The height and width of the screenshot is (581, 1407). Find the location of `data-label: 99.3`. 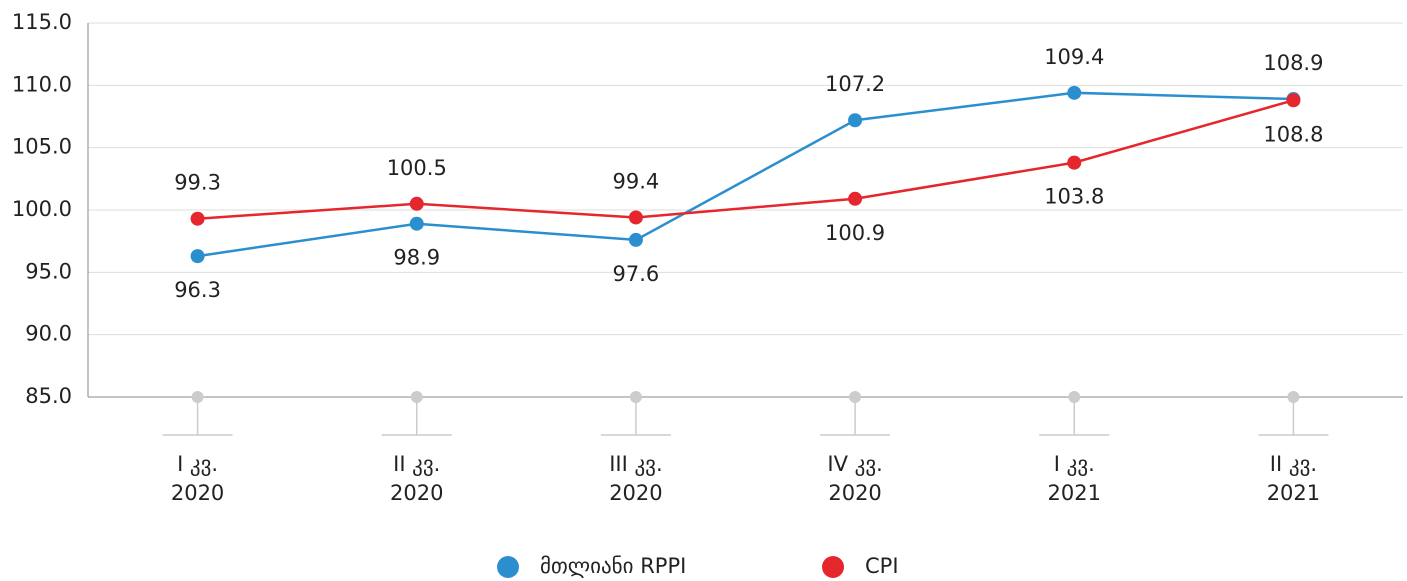

data-label: 99.3 is located at coordinates (197, 183).